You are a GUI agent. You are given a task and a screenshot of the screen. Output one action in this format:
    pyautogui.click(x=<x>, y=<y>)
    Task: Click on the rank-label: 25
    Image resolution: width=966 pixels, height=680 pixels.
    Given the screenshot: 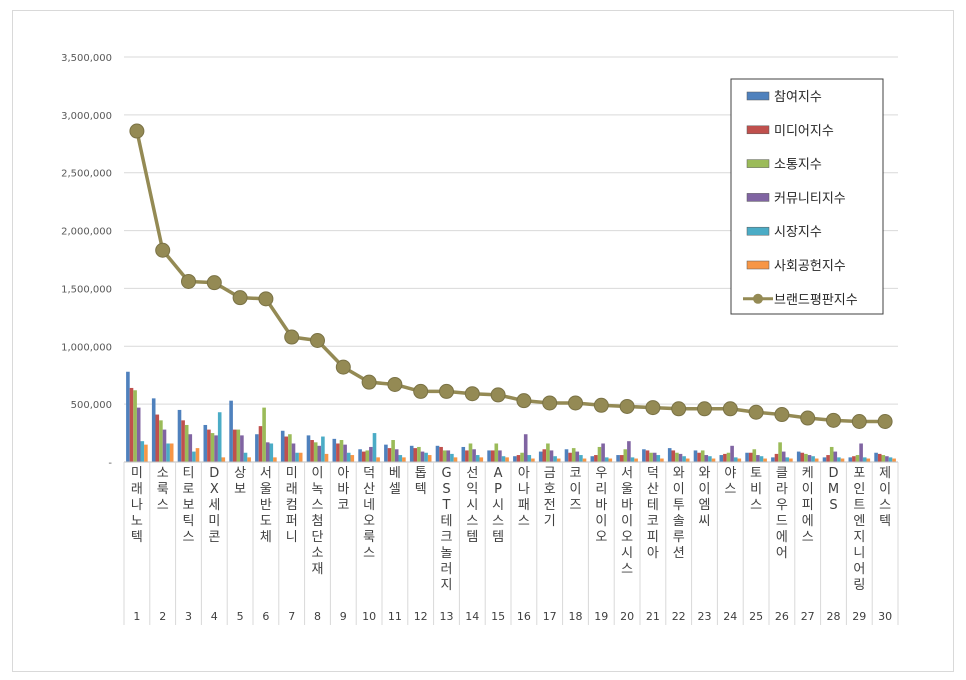 What is the action you would take?
    pyautogui.click(x=756, y=616)
    